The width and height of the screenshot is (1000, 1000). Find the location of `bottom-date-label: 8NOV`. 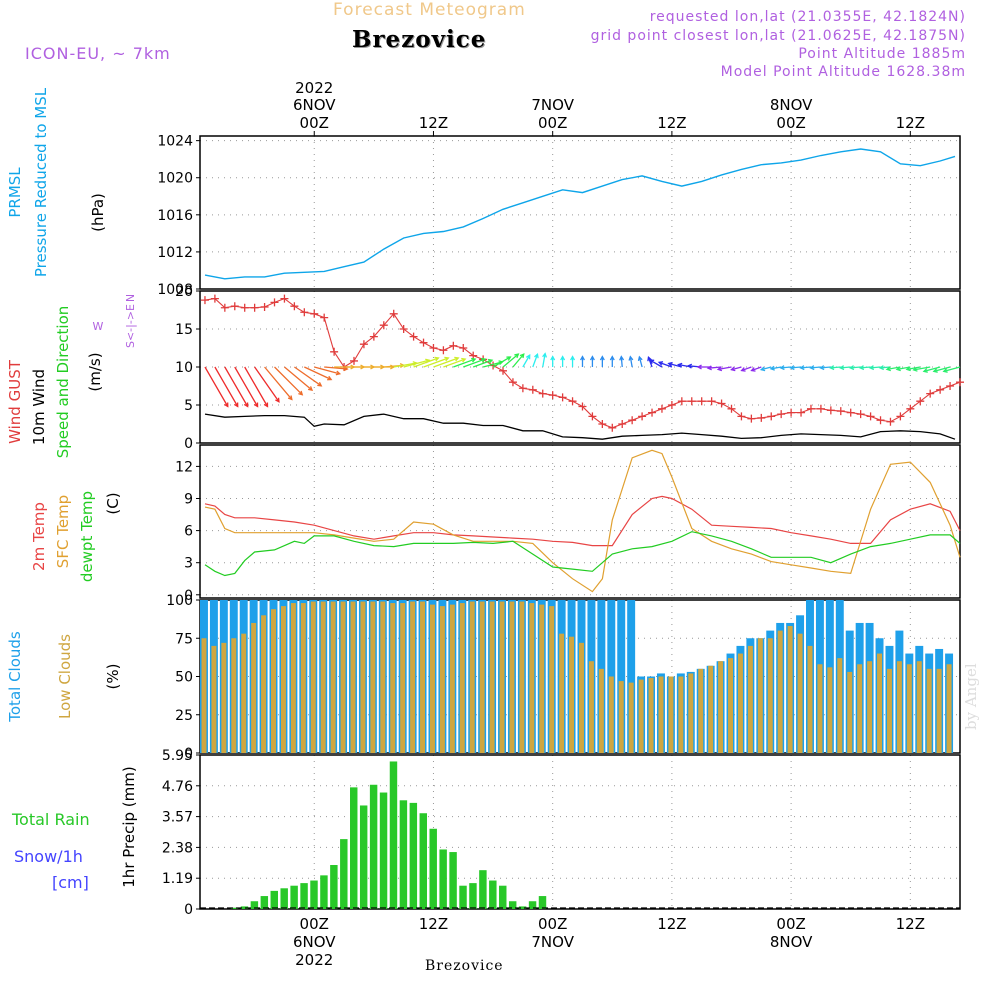

bottom-date-label: 8NOV is located at coordinates (791, 942).